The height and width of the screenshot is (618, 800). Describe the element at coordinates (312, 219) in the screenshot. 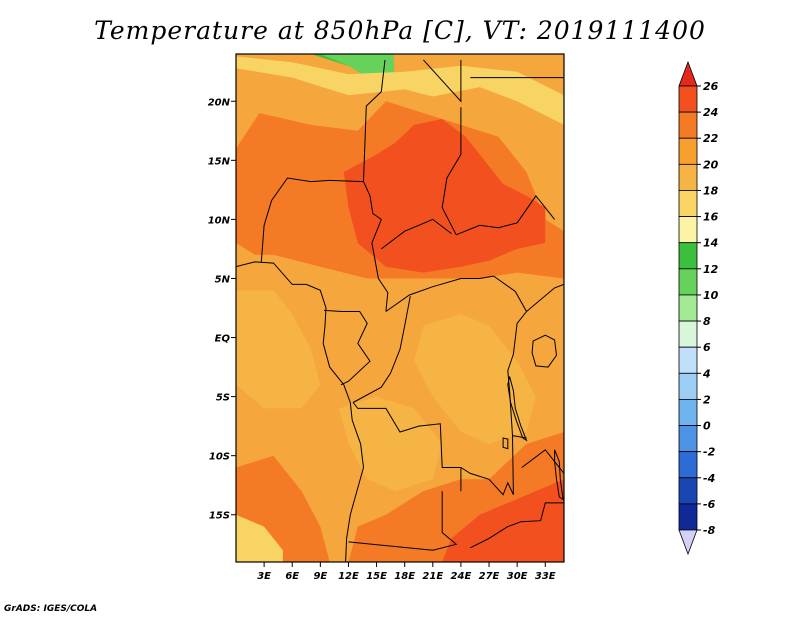

I see `border-nigeria-cameroon-south` at that location.